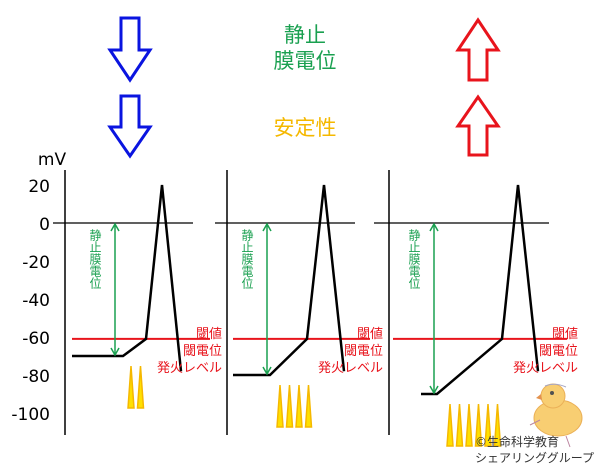  What do you see at coordinates (30, 415) in the screenshot?
I see `y-tick-label: -100` at bounding box center [30, 415].